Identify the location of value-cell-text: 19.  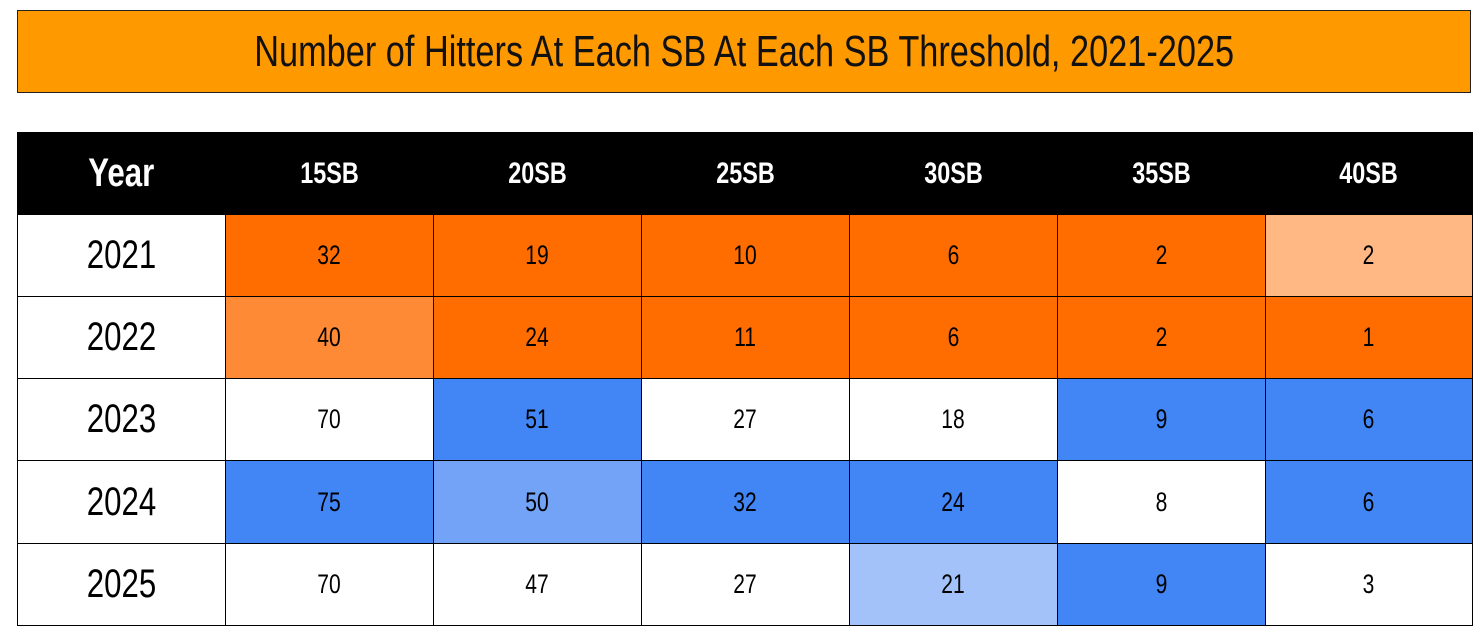
(537, 255).